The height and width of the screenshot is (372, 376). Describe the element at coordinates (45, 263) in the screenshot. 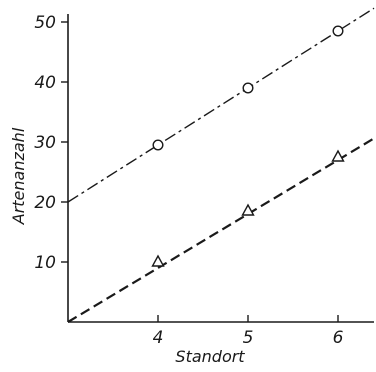

I see `y-tick-label: 10` at that location.